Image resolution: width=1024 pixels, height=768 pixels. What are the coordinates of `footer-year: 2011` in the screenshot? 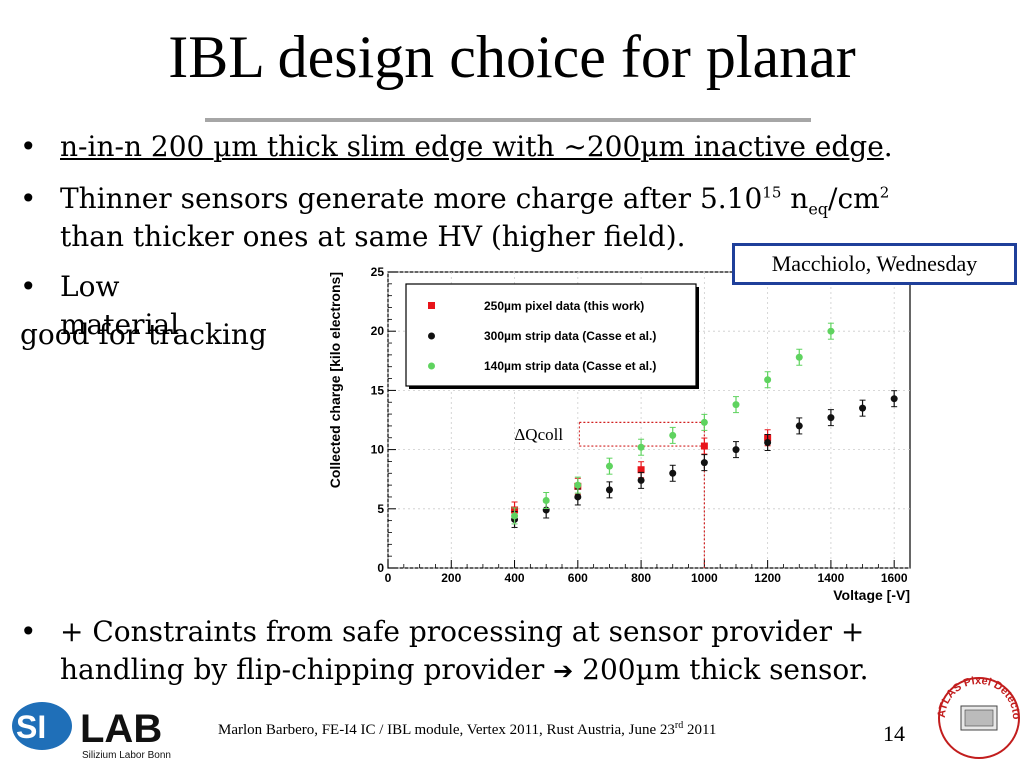 It's located at (700, 730).